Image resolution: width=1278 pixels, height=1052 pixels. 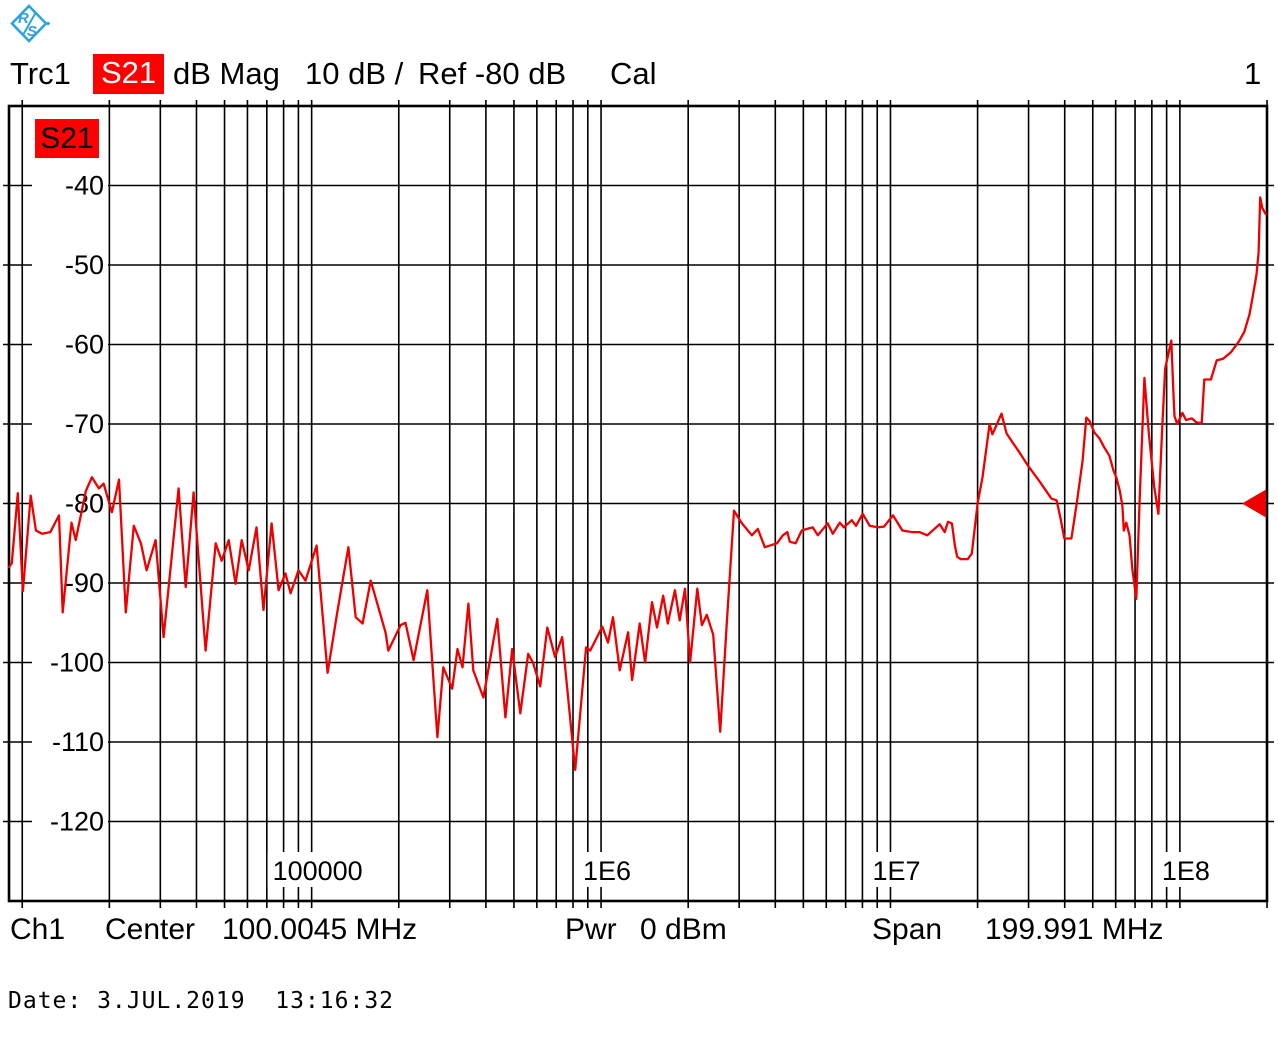 What do you see at coordinates (354, 73) in the screenshot?
I see `trace-scale: 10 dB /` at bounding box center [354, 73].